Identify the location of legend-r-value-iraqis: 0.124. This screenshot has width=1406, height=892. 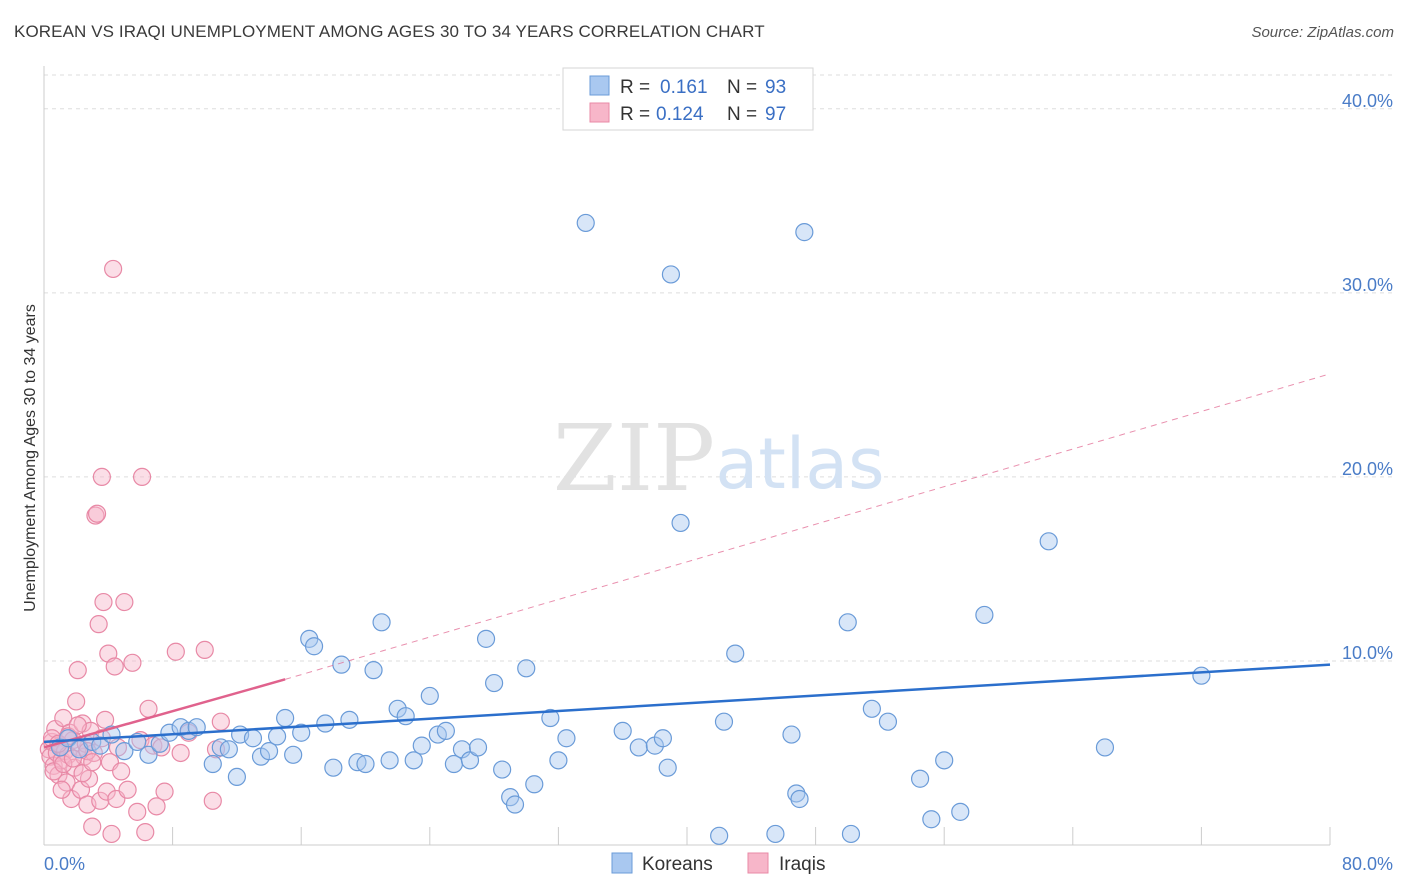
(680, 114).